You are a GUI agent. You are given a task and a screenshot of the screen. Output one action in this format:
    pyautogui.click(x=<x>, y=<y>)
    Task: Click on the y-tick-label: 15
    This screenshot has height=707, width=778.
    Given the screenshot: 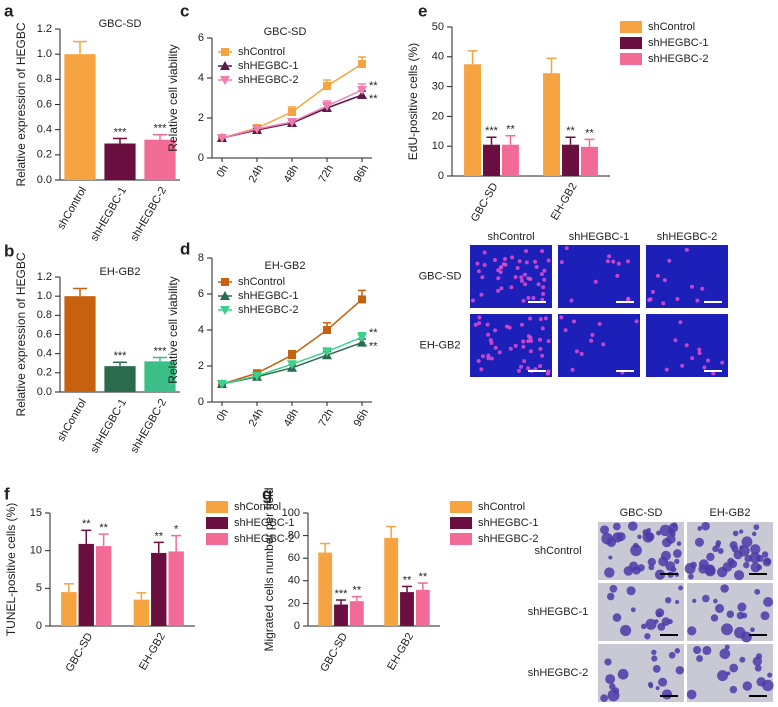 What is the action you would take?
    pyautogui.click(x=36, y=513)
    